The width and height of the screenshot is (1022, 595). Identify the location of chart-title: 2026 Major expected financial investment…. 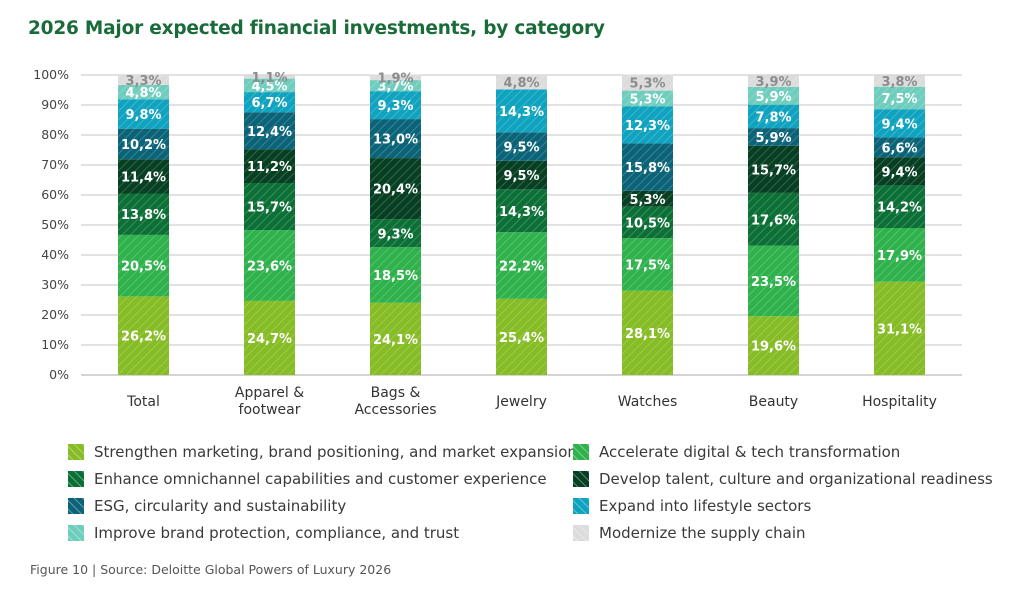
(316, 28).